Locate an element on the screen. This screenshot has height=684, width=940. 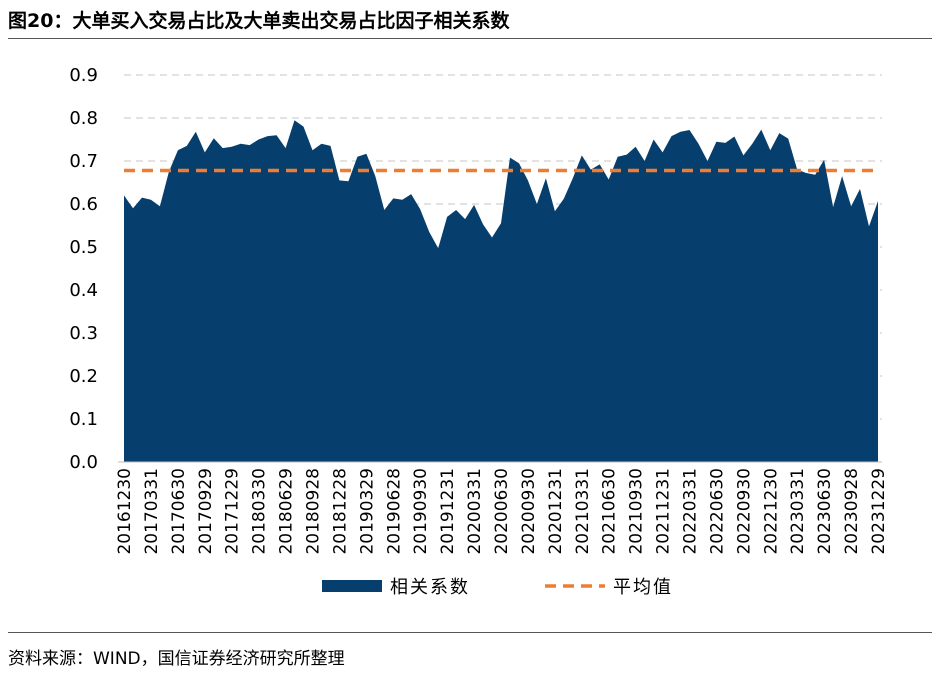
x-tick-label: 20190329 is located at coordinates (367, 511).